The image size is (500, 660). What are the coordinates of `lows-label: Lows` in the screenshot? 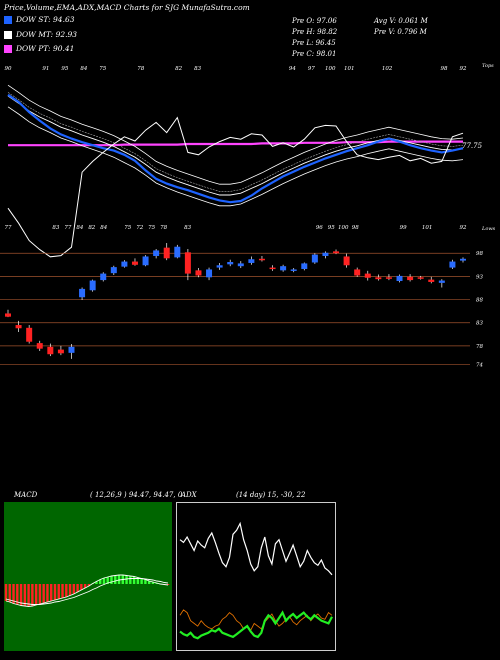 It's located at (488, 229).